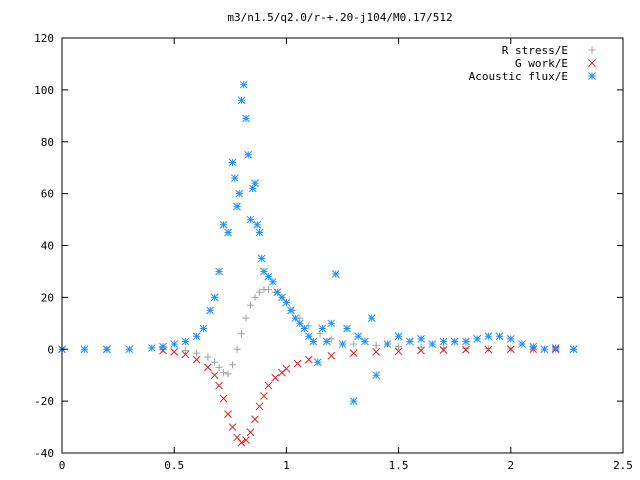  I want to click on y-tick-label-2: 0, so click(50, 349).